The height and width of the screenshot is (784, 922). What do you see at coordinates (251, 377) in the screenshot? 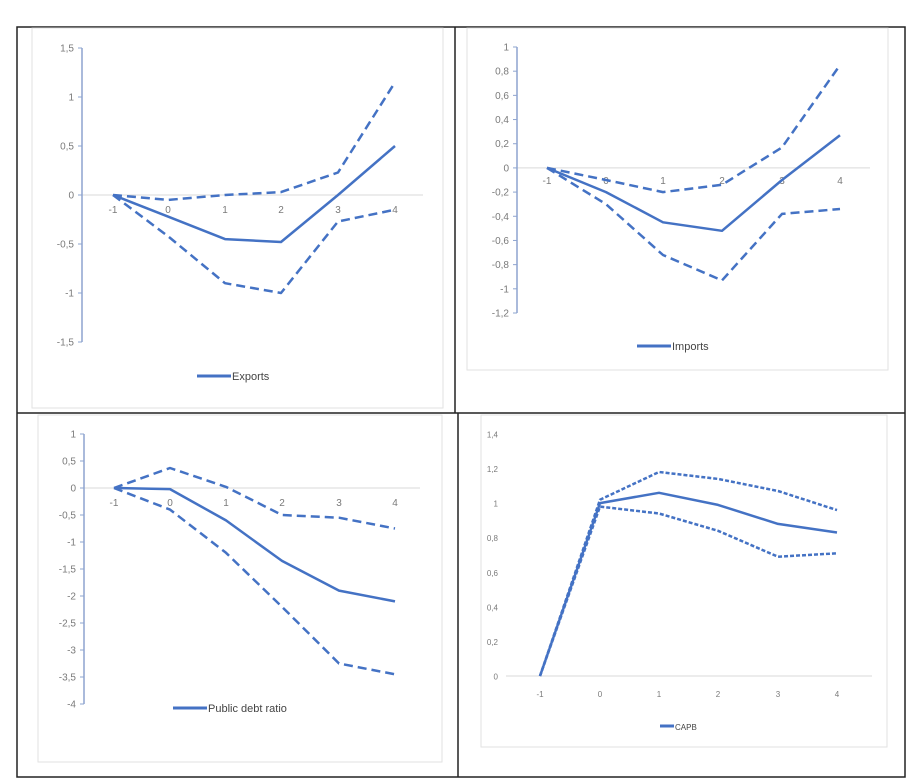
I see `legend-label: Exports` at bounding box center [251, 377].